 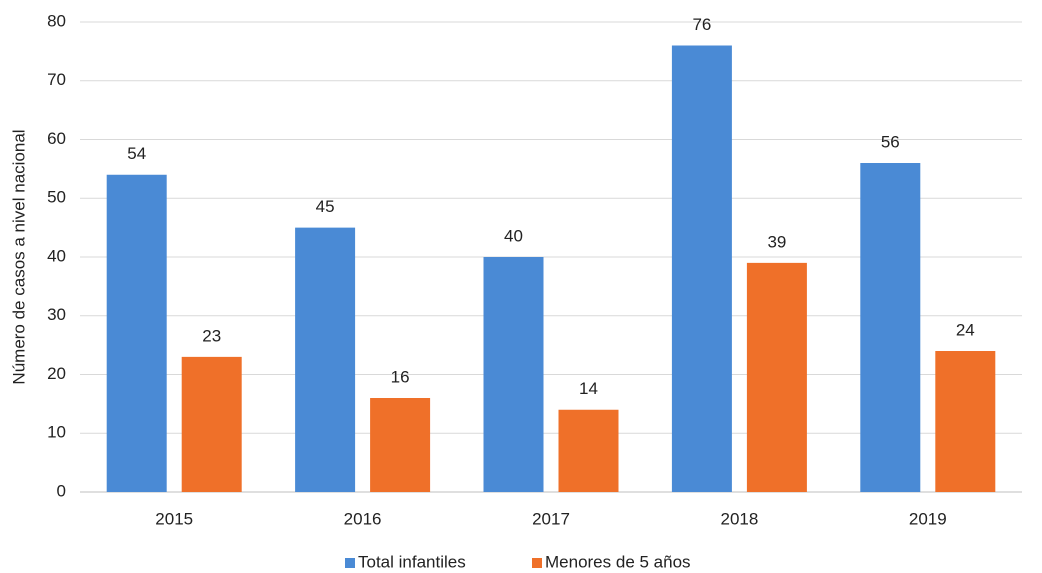 What do you see at coordinates (211, 335) in the screenshot?
I see `data-label: 23` at bounding box center [211, 335].